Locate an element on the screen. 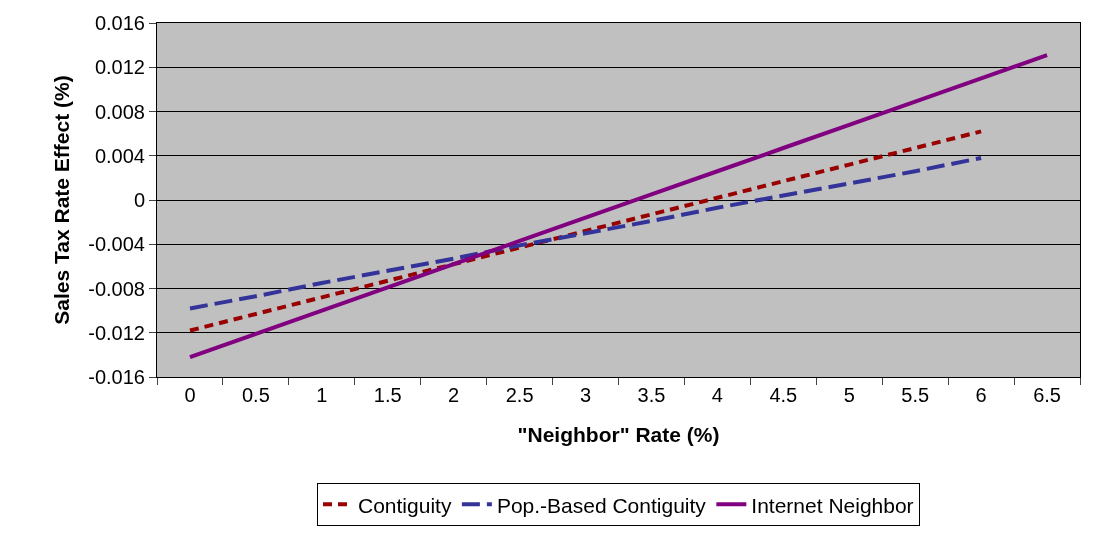 The image size is (1094, 552). y-tick-label: -0.008 is located at coordinates (116, 288).